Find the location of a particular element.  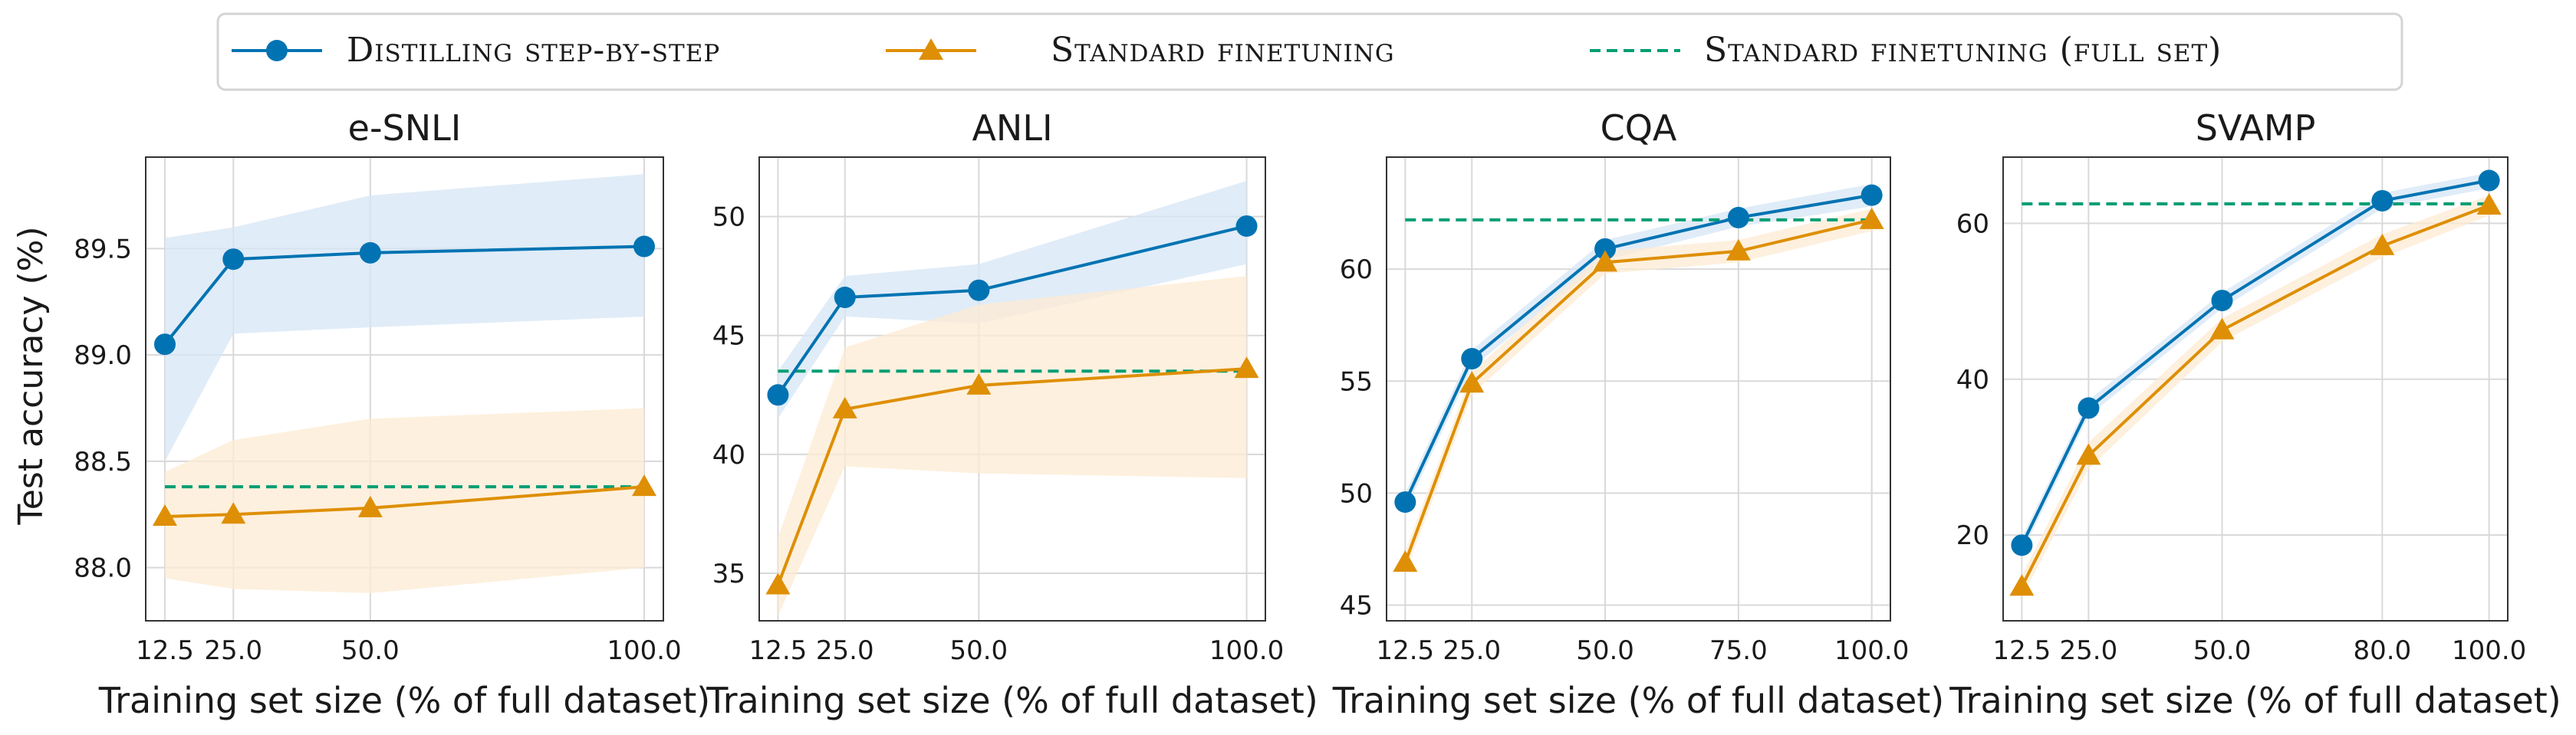

svamp-x-axis-label: Training set size (% of full dataset) is located at coordinates (2255, 700).